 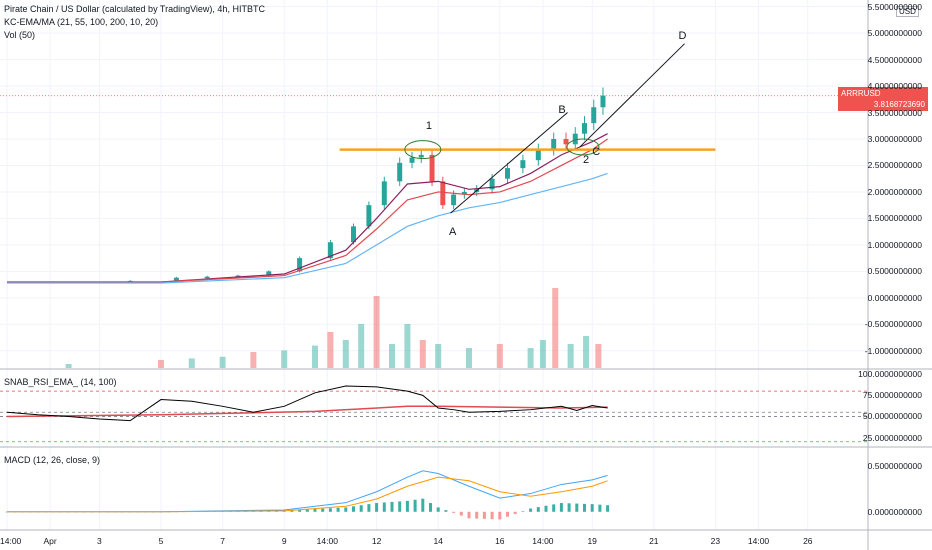 I want to click on time-axis-label-13: 23, so click(x=715, y=541).